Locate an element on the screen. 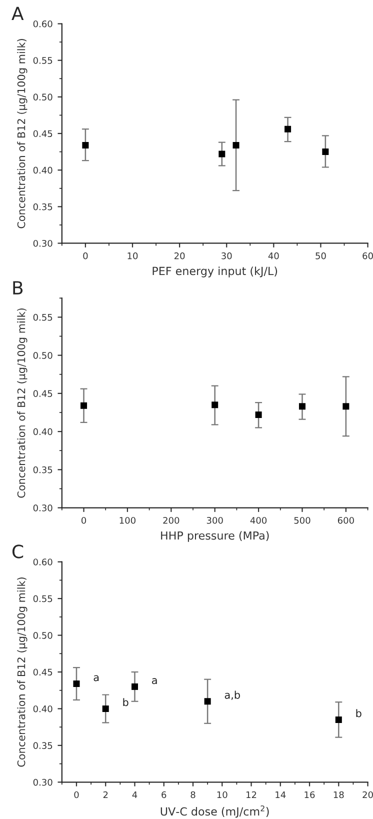 The width and height of the screenshot is (373, 819). x-axis-title: PEF energy input (kJ/L) is located at coordinates (215, 272).